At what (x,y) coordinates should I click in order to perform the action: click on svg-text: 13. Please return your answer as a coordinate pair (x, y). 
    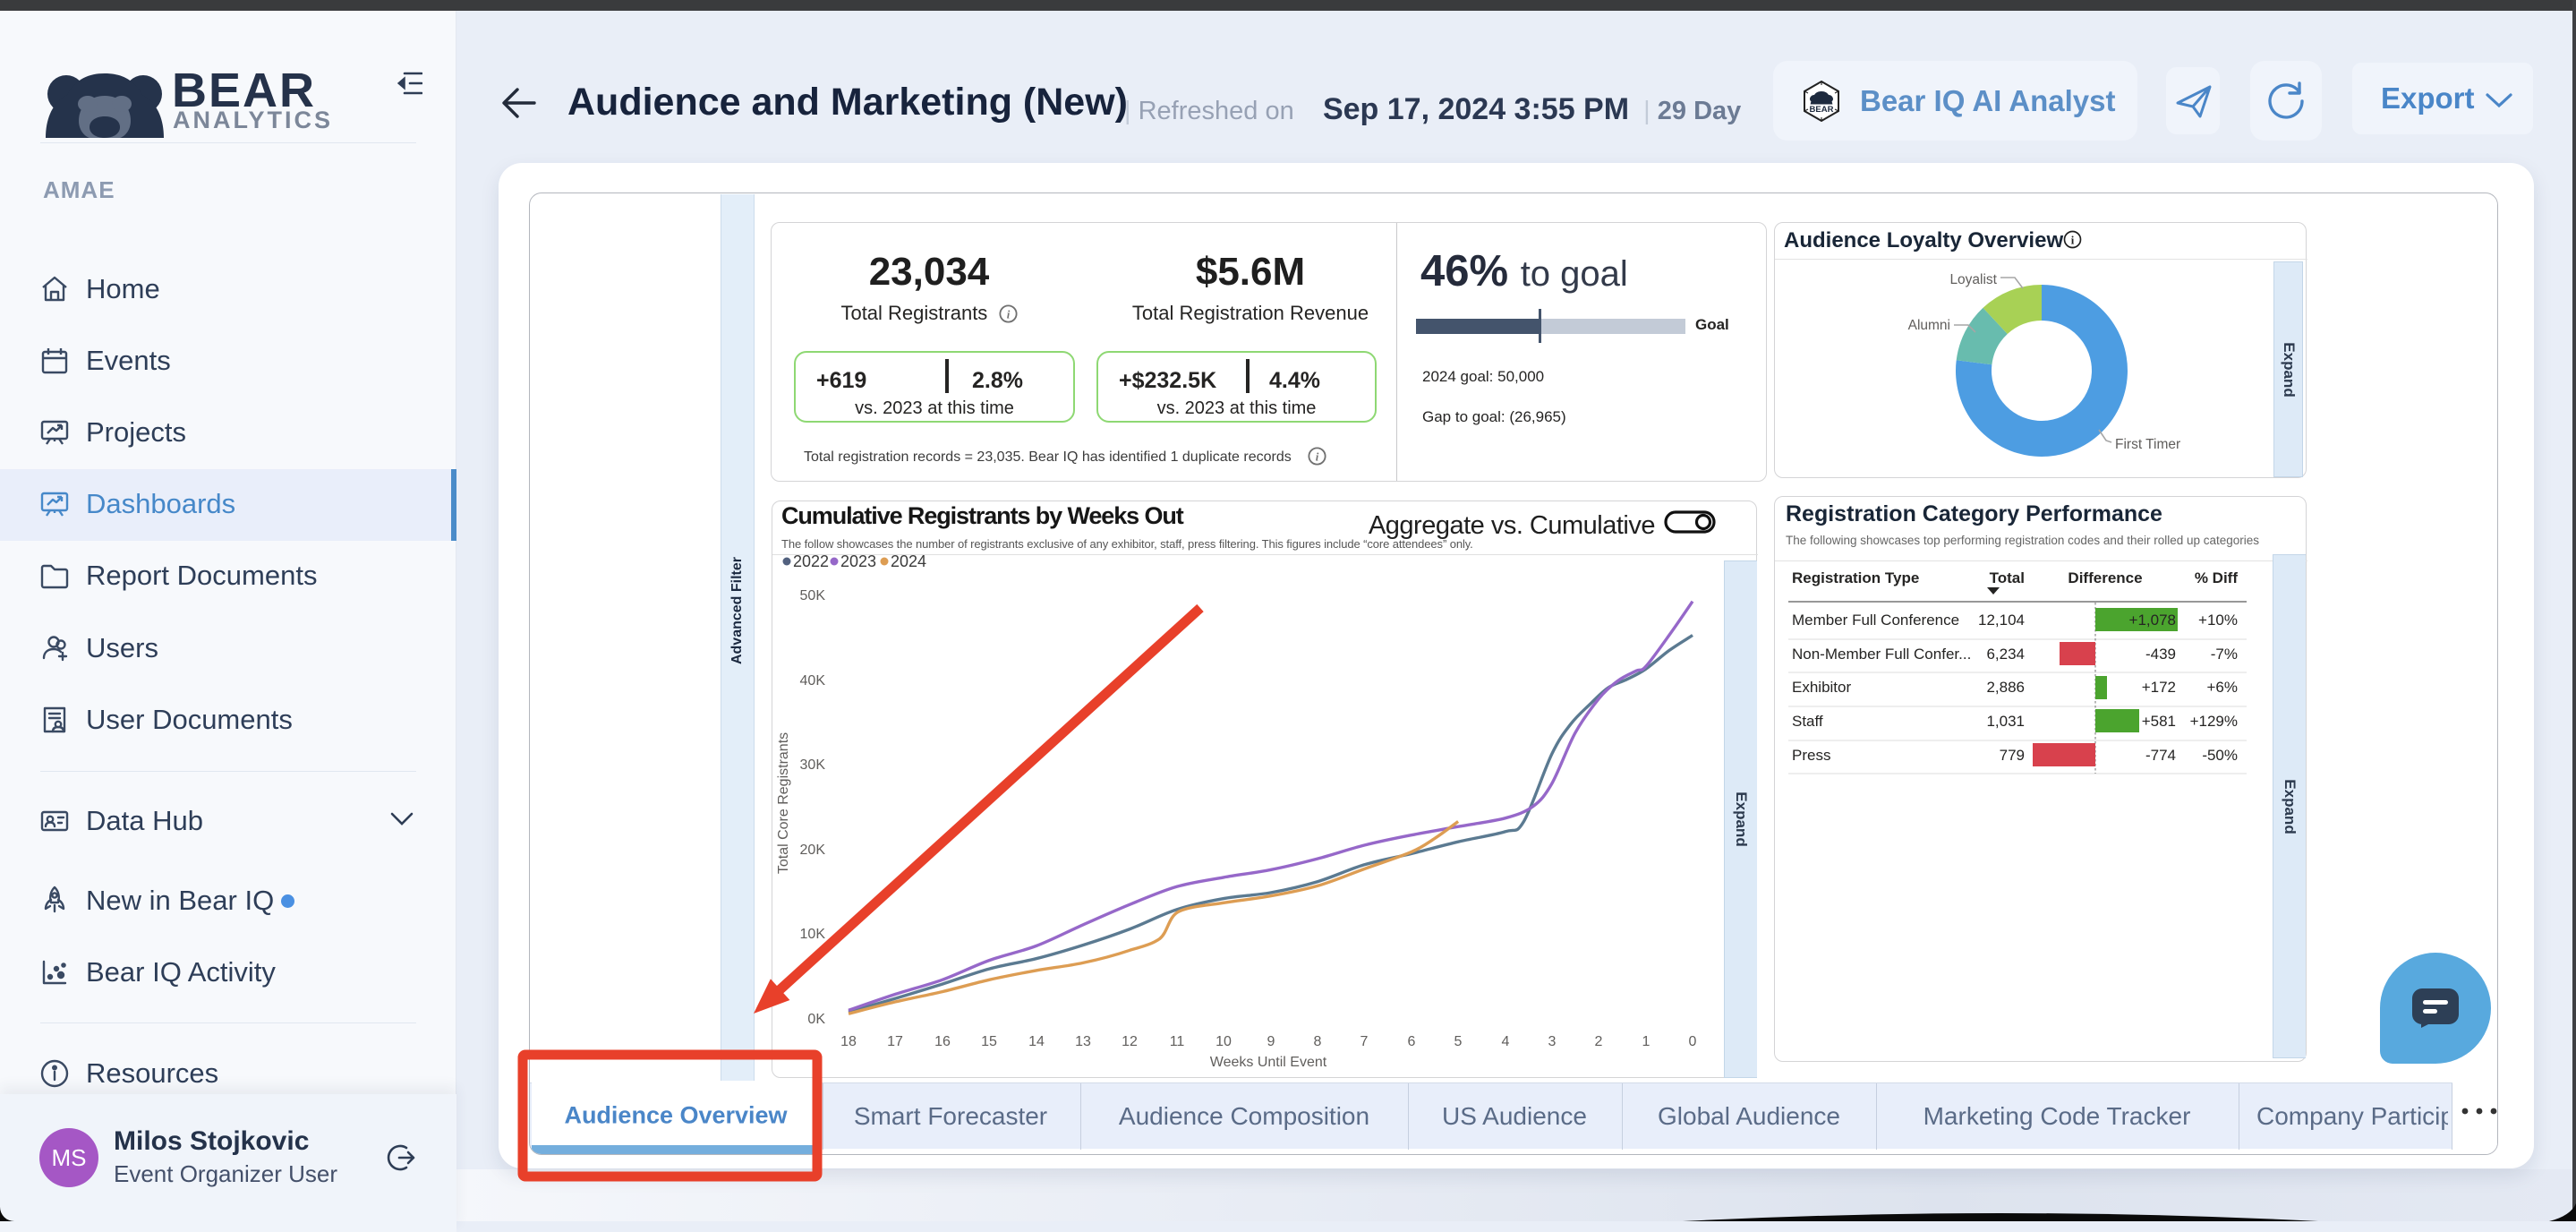
    Looking at the image, I should click on (1083, 1041).